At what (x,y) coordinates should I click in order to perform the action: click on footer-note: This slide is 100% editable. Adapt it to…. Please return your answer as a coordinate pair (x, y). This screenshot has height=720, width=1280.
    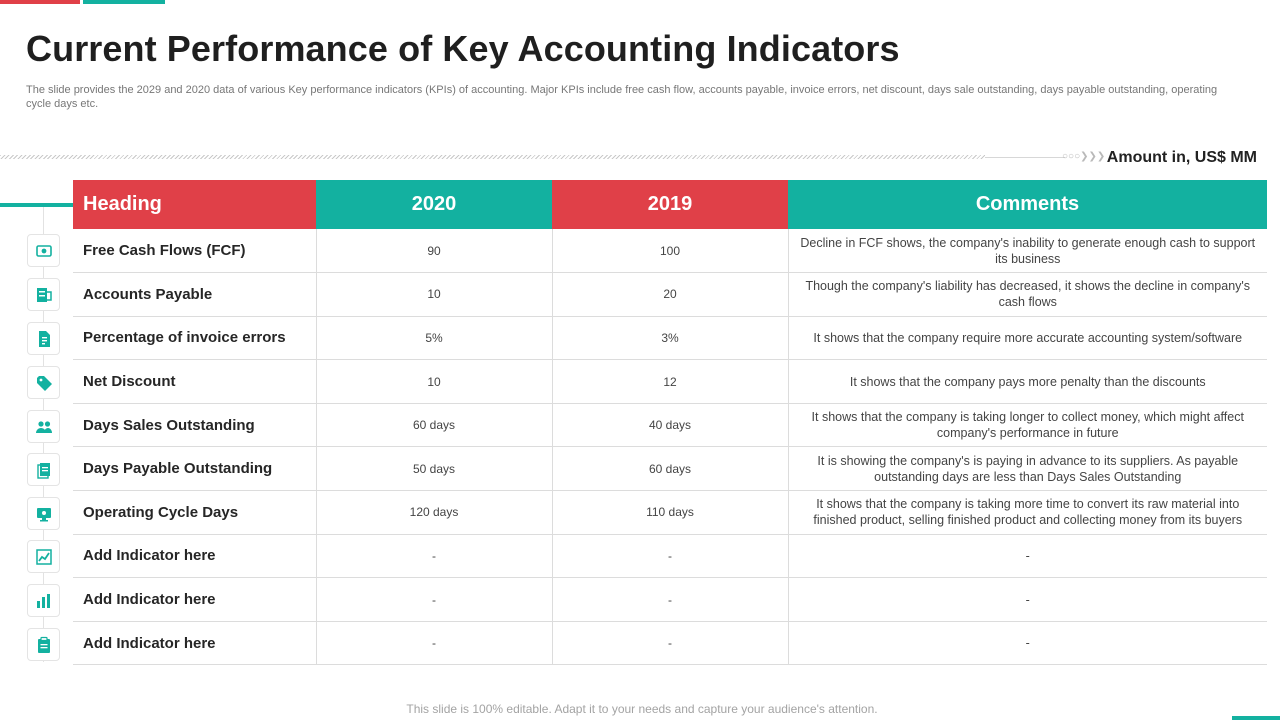
    Looking at the image, I should click on (642, 709).